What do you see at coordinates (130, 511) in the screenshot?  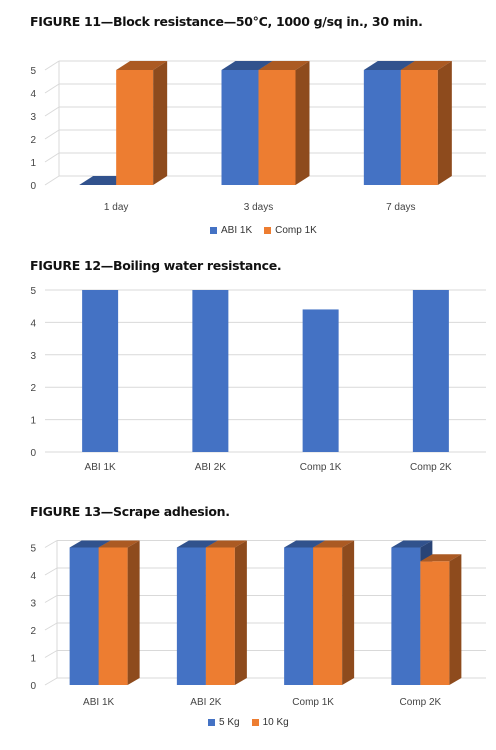 I see `figure-13-title: FIGURE 13—Scrape adhesion.` at bounding box center [130, 511].